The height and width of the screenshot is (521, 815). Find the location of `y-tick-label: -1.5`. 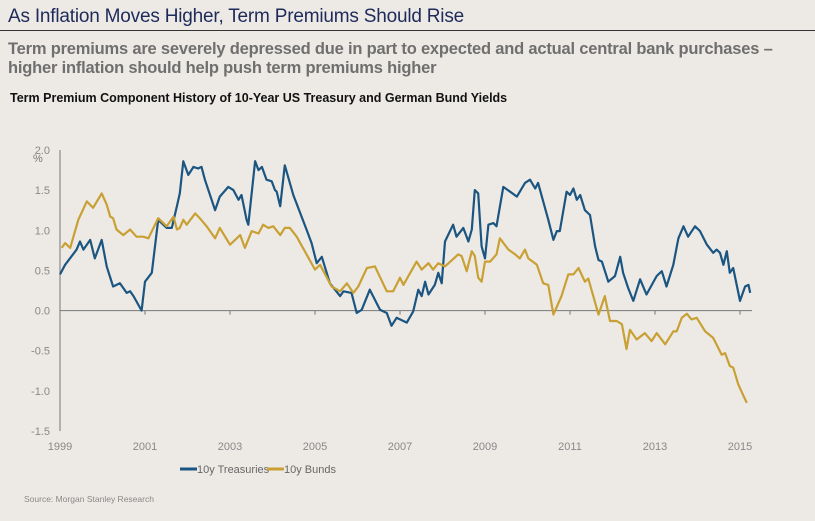

y-tick-label: -1.5 is located at coordinates (40, 432).